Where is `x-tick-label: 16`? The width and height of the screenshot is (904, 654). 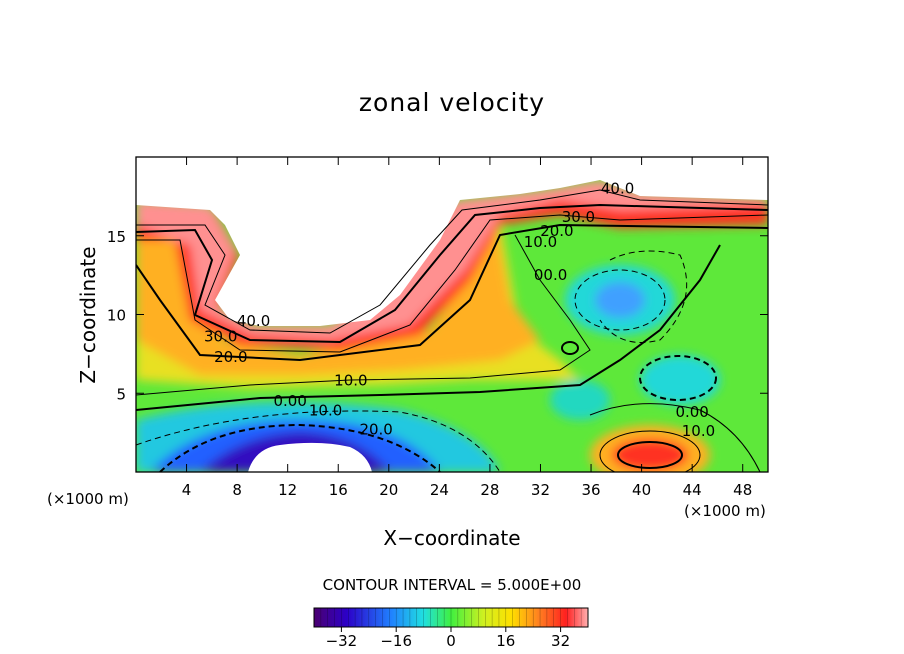 x-tick-label: 16 is located at coordinates (338, 490).